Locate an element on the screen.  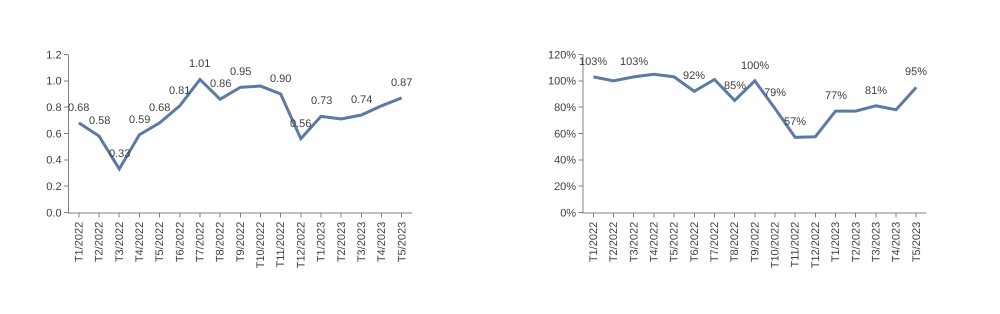
y-tick-label: 80% is located at coordinates (565, 108).